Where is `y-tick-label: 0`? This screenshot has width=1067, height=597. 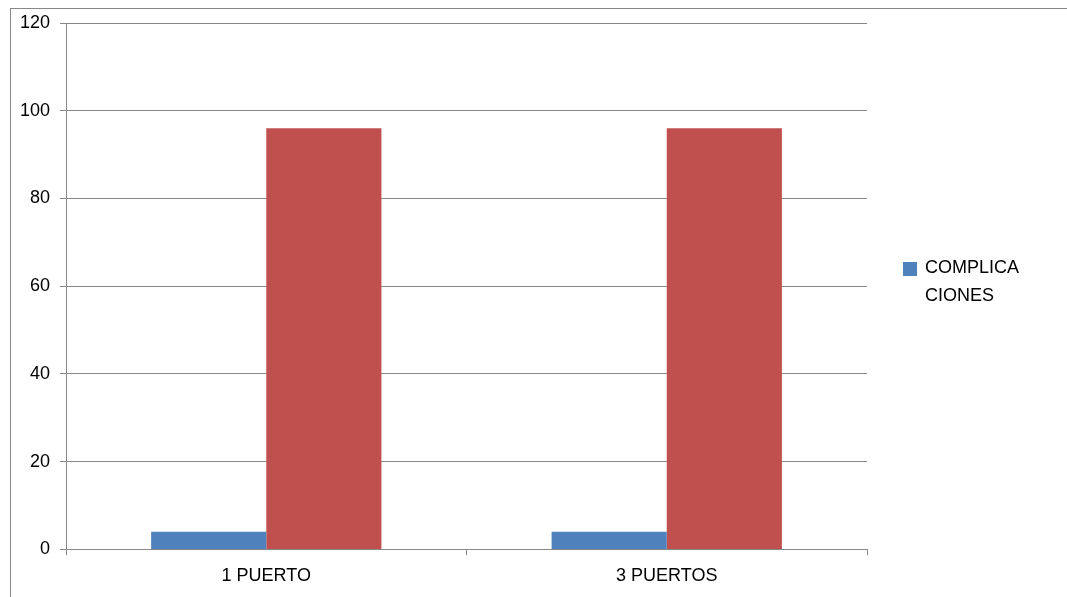
y-tick-label: 0 is located at coordinates (45, 548).